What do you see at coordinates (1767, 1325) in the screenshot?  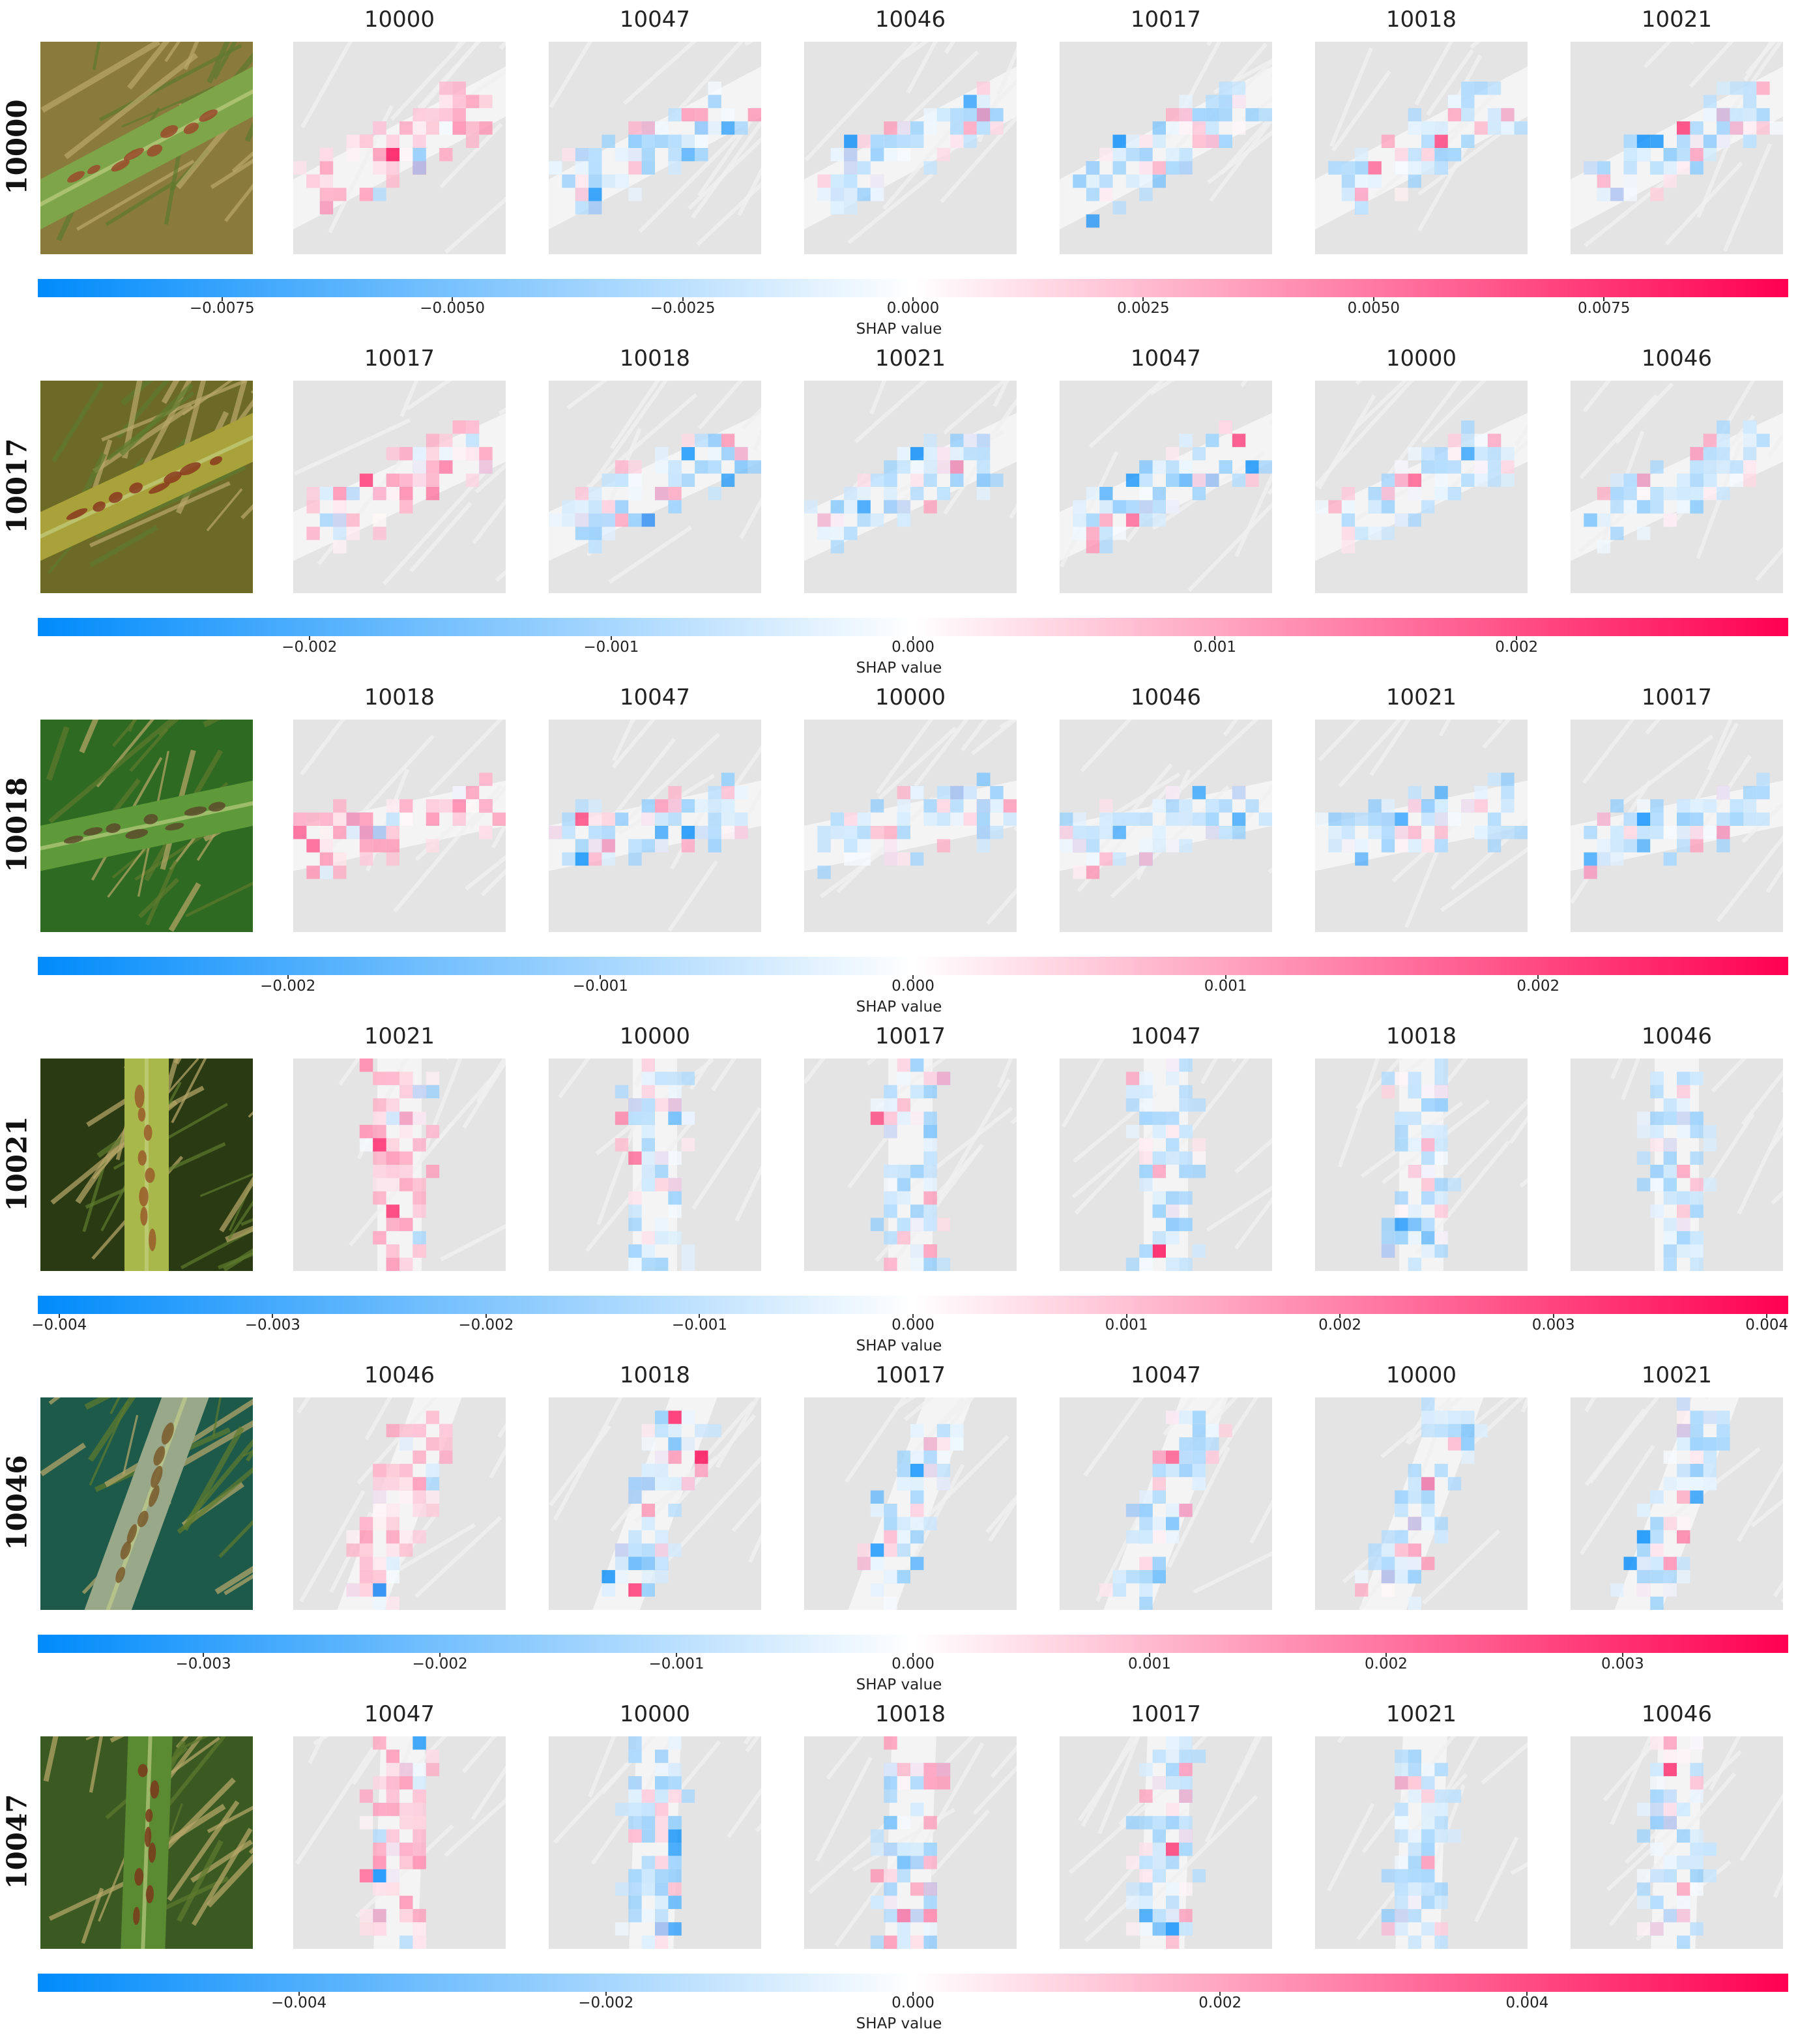 I see `colorbar-tick-label: 0.004` at bounding box center [1767, 1325].